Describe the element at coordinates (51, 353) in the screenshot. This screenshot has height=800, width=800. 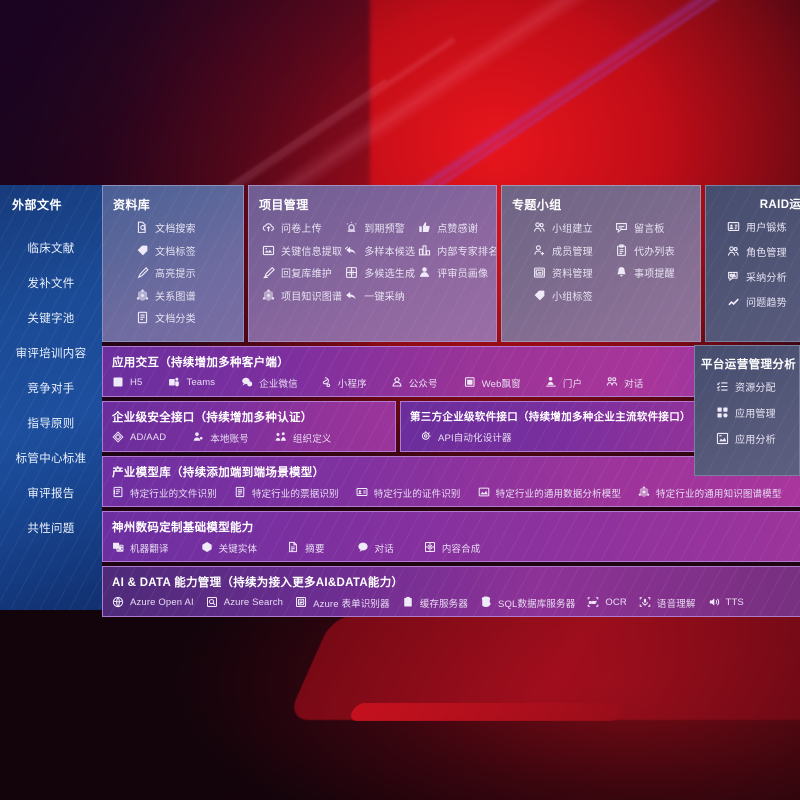
I see `sidebar-item-review-training: 审评培训内容` at that location.